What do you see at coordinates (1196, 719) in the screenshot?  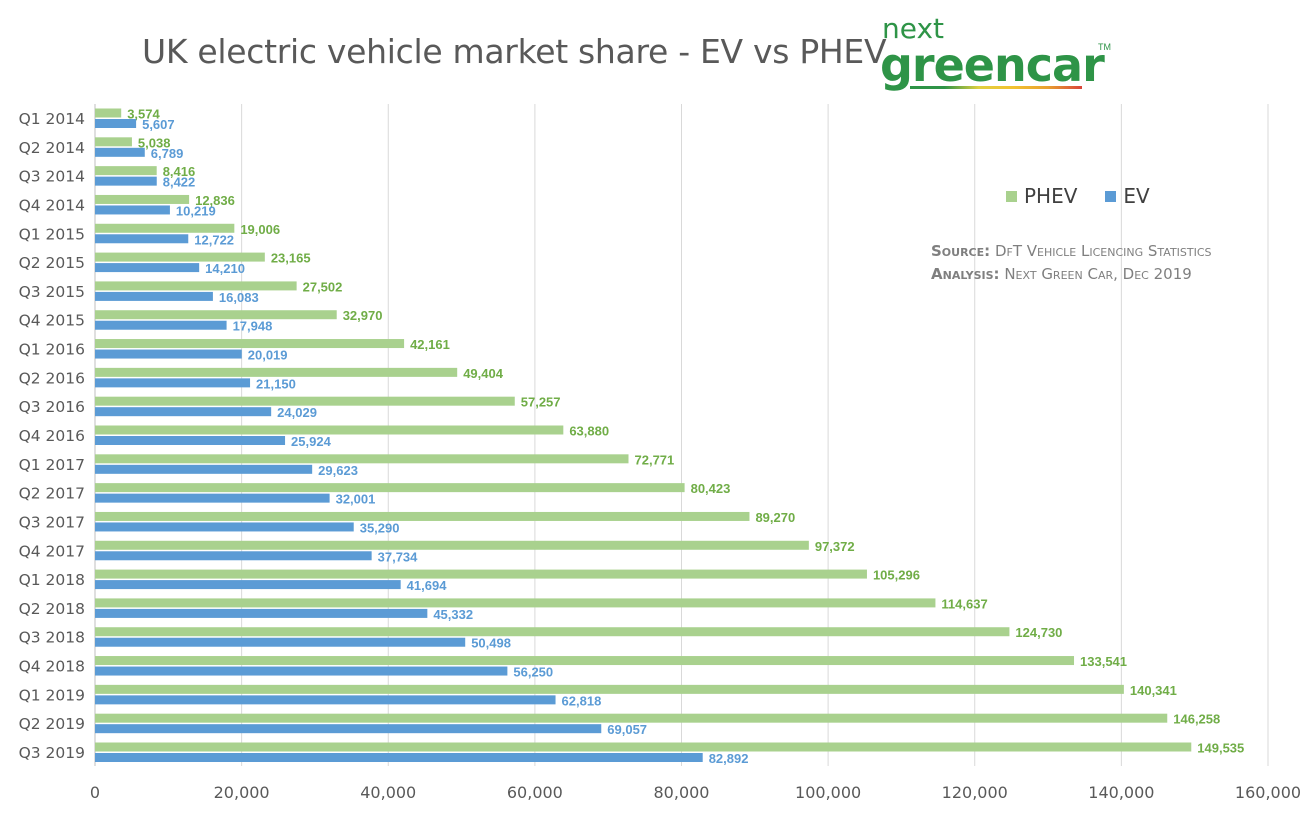 I see `data-label-phev: 146,258` at bounding box center [1196, 719].